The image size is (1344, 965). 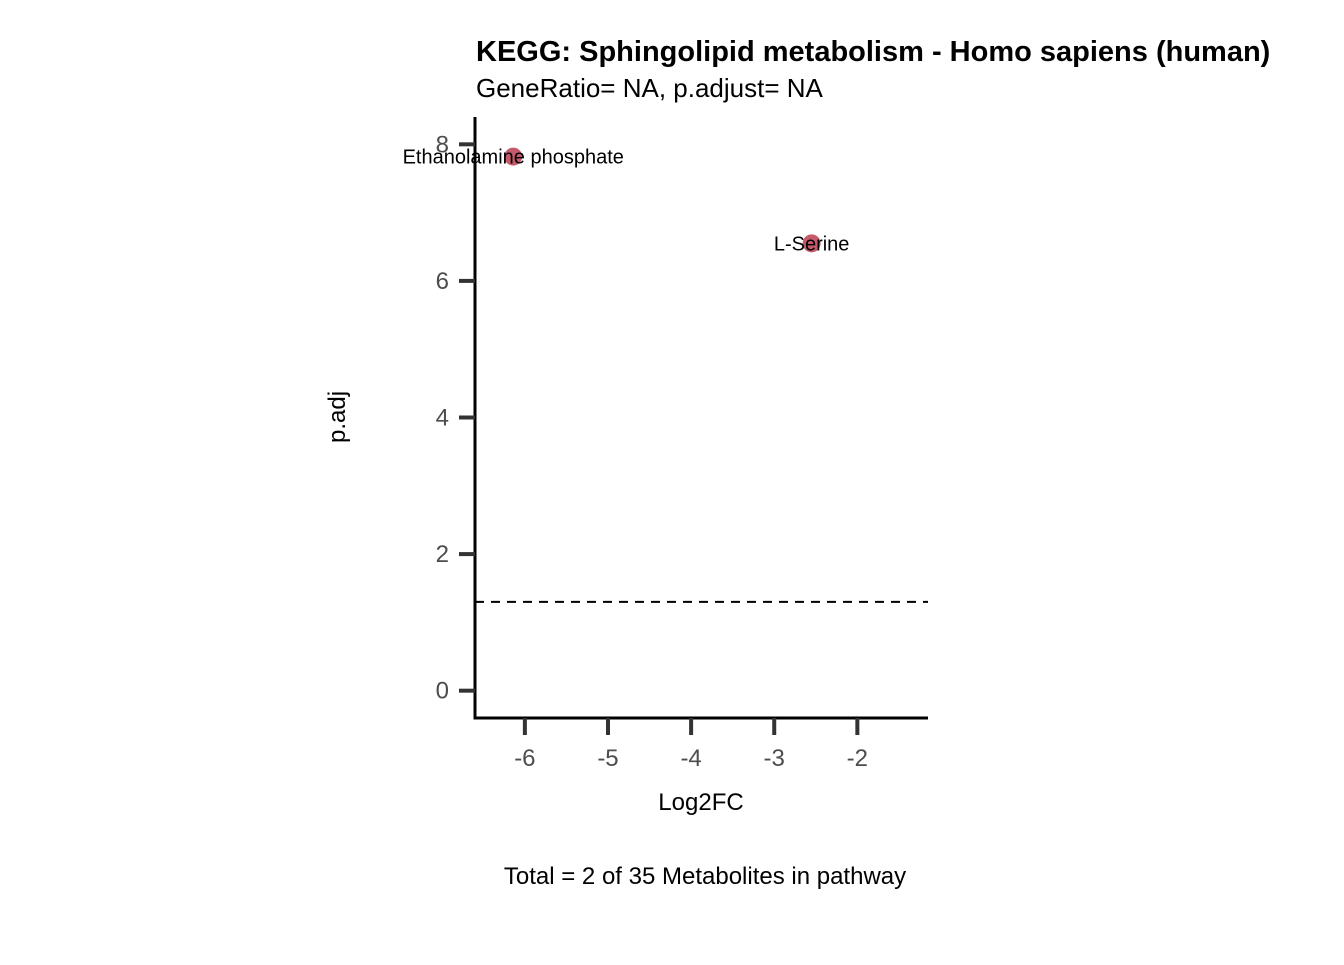 What do you see at coordinates (524, 758) in the screenshot?
I see `x-tick-label: -6` at bounding box center [524, 758].